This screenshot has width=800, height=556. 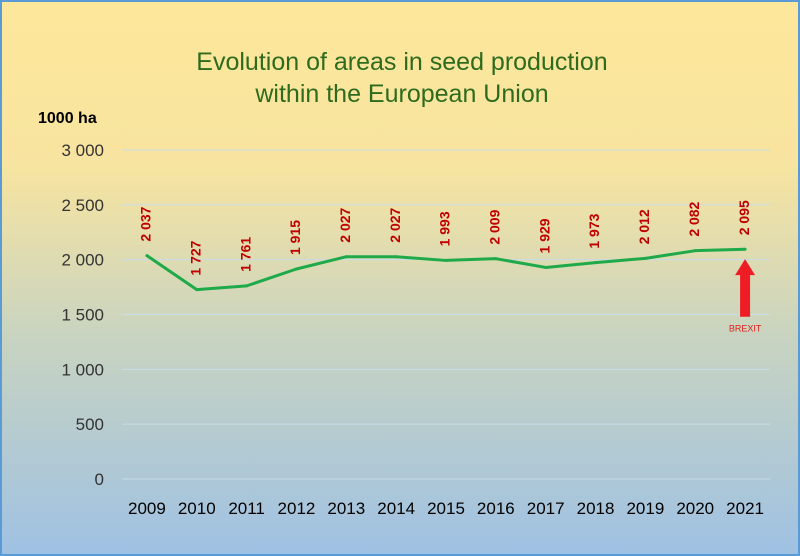 What do you see at coordinates (402, 94) in the screenshot?
I see `chart-title-line-2: within the European Union` at bounding box center [402, 94].